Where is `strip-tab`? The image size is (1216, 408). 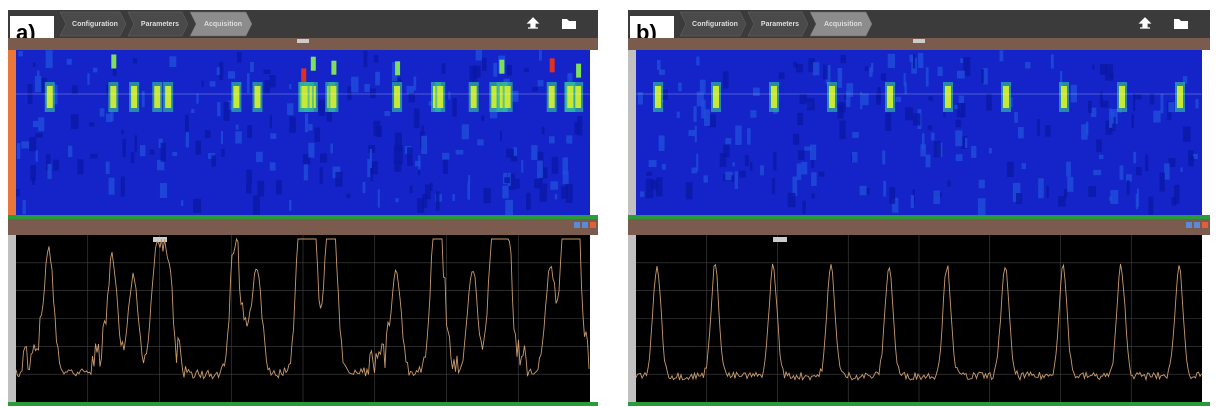
strip-tab is located at coordinates (303, 41).